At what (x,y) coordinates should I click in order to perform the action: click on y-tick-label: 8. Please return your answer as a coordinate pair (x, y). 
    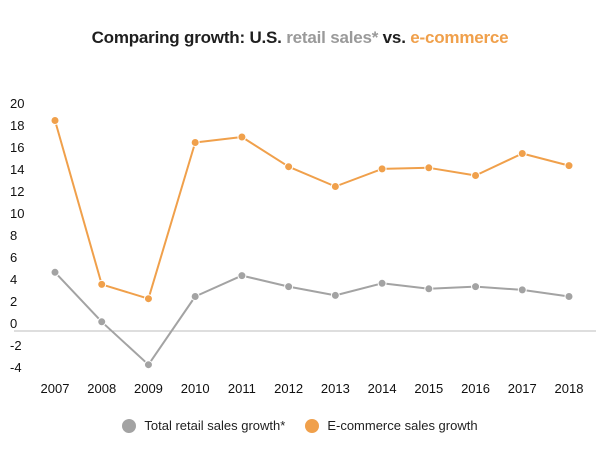
    Looking at the image, I should click on (13, 235).